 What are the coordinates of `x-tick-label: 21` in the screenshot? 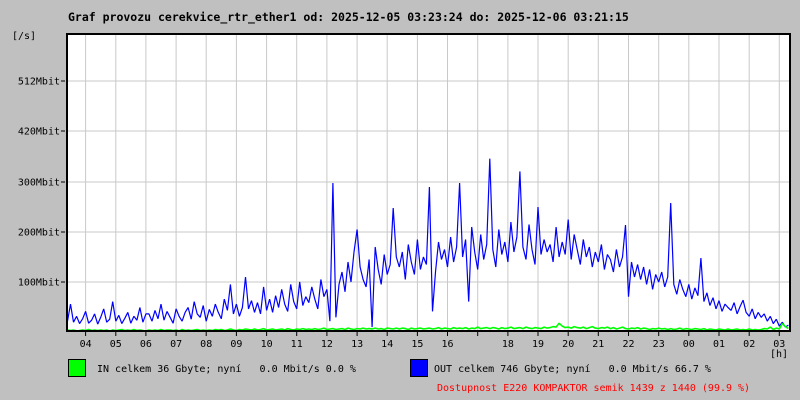 It's located at (598, 344).